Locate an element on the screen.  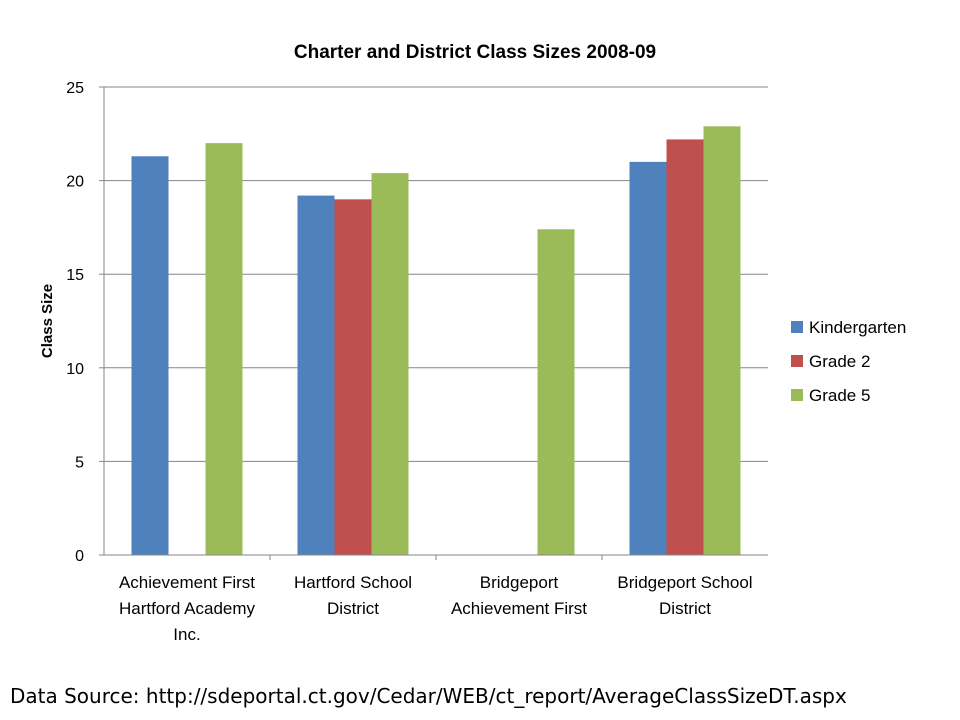
legend-label: Grade 2 is located at coordinates (839, 361).